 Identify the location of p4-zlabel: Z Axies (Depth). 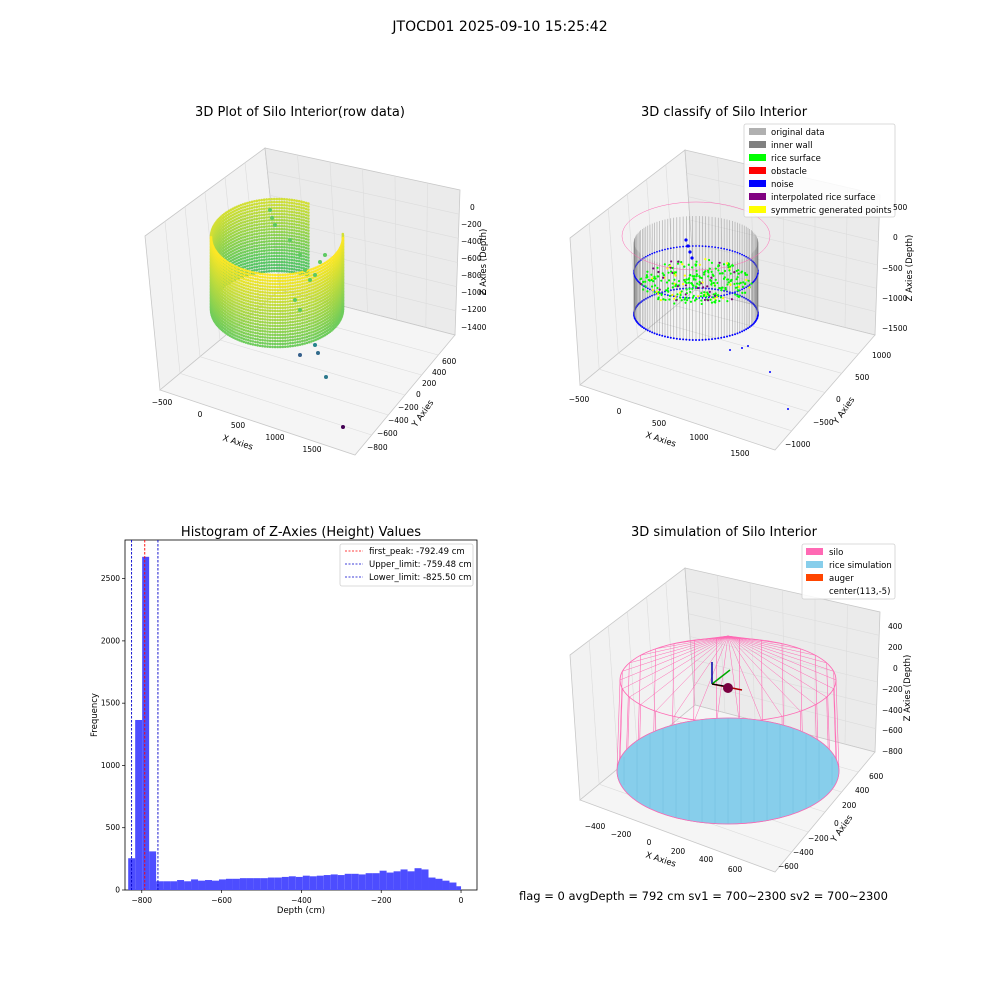
(908, 688).